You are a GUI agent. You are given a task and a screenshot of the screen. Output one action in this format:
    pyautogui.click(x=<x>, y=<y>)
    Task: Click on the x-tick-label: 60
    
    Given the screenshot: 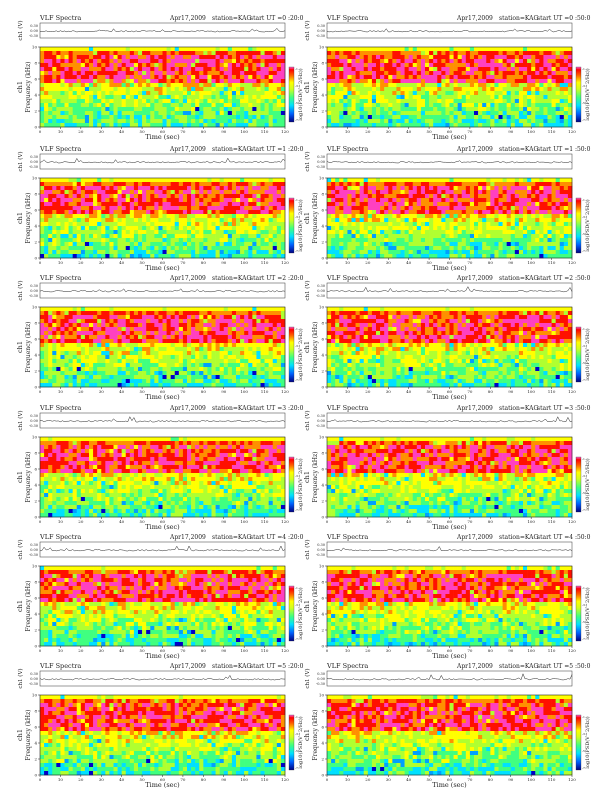 What is the action you would take?
    pyautogui.click(x=450, y=131)
    